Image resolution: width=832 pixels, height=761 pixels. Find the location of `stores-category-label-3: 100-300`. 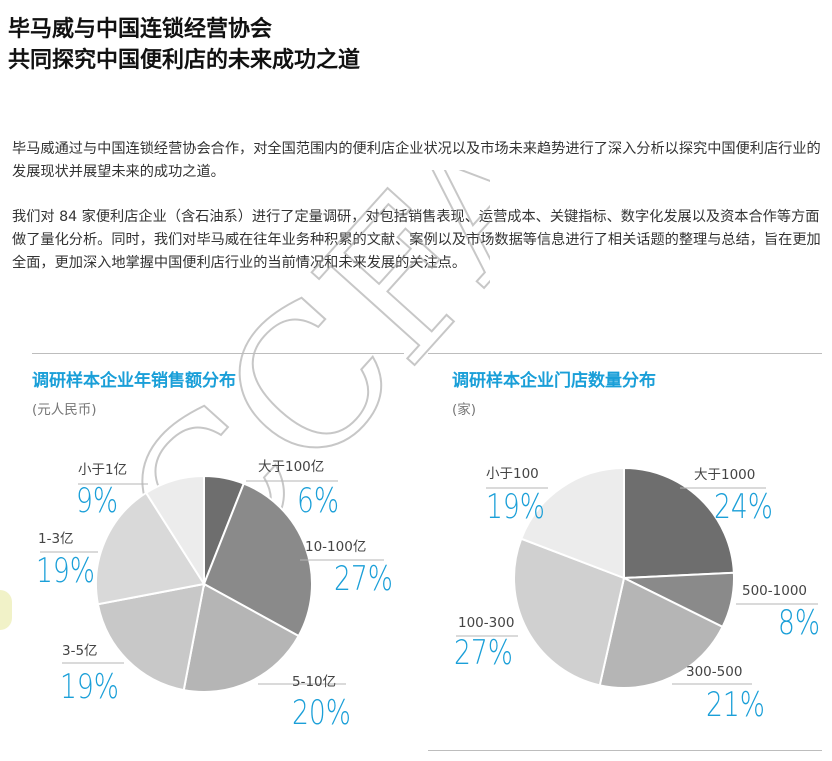

stores-category-label-3: 100-300 is located at coordinates (486, 623).